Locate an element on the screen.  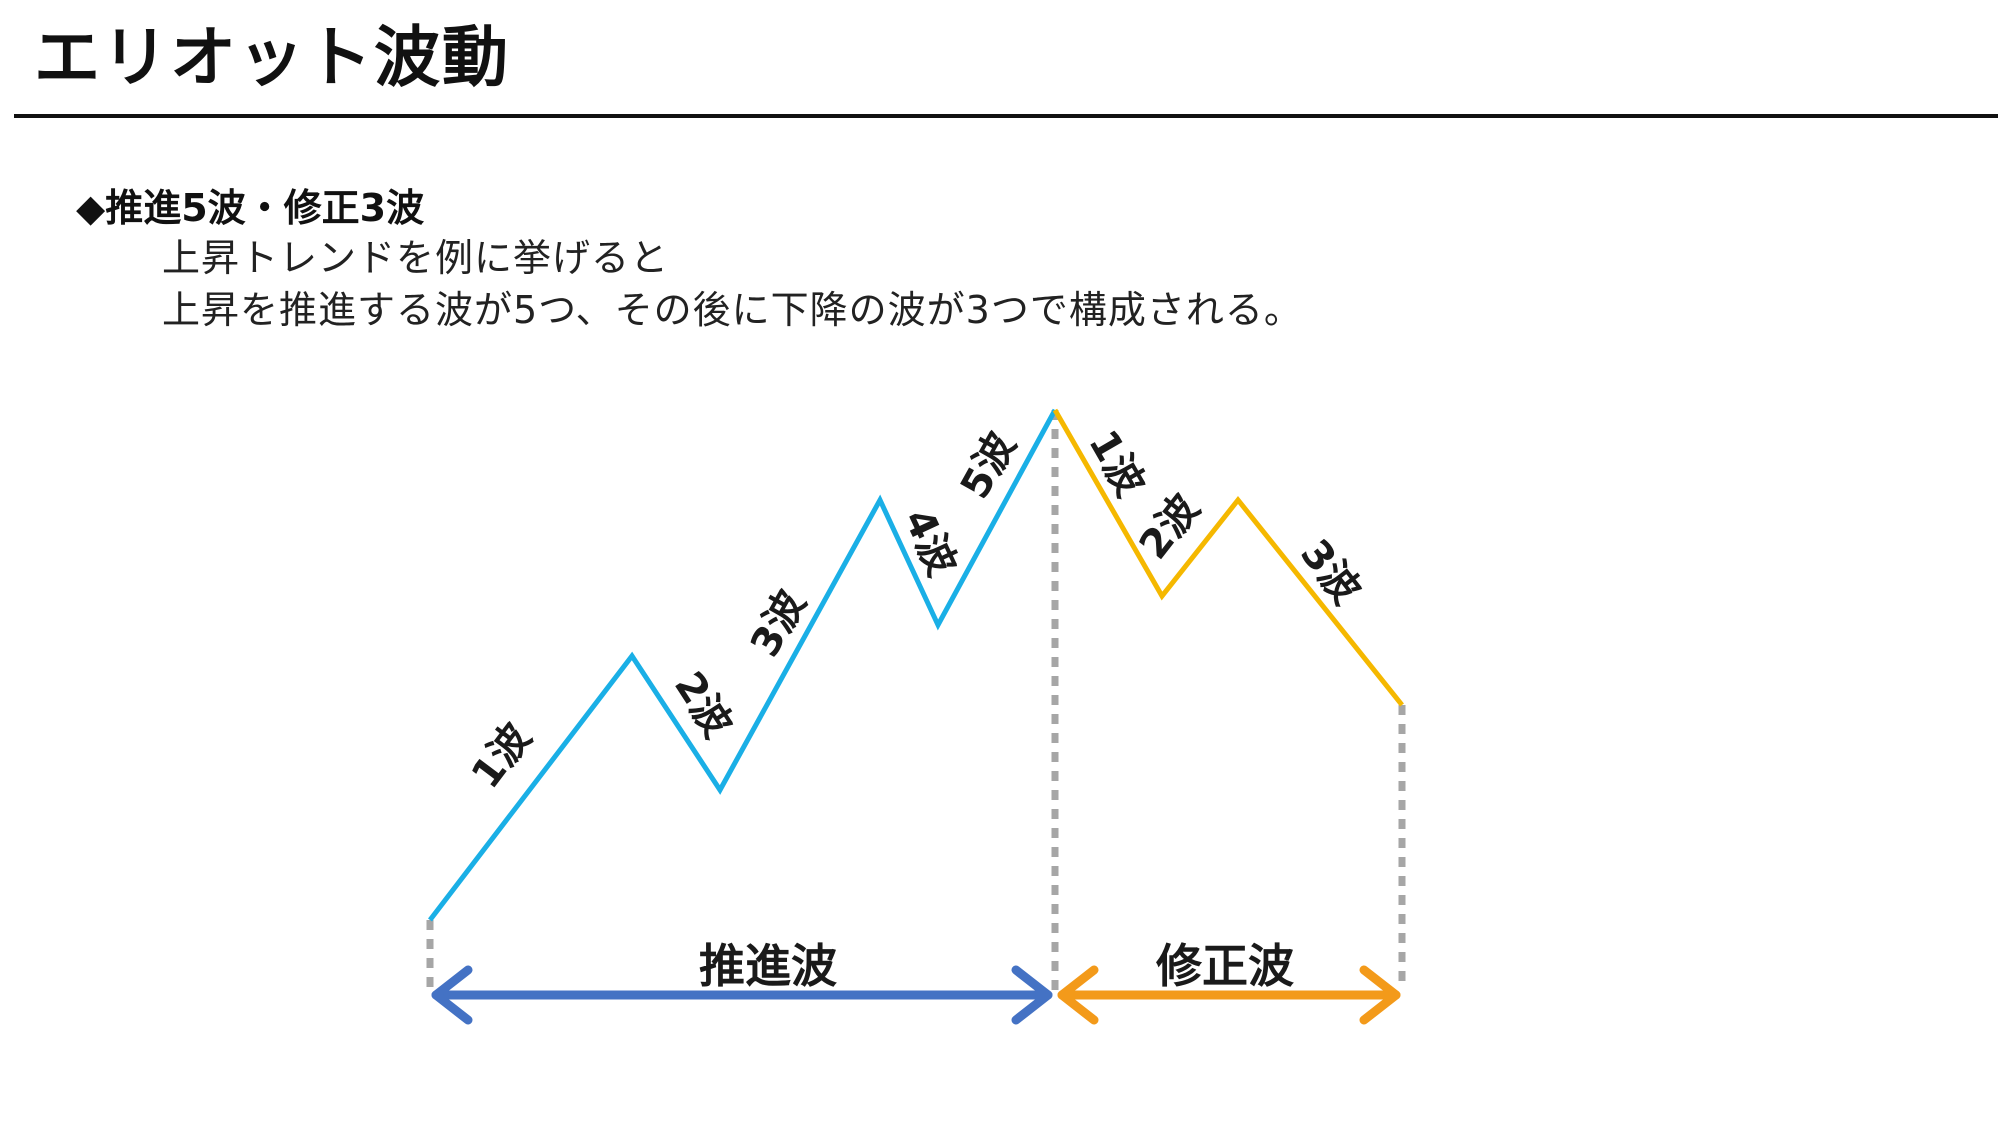
impulse-wave-5-label: 5波 is located at coordinates (988, 466).